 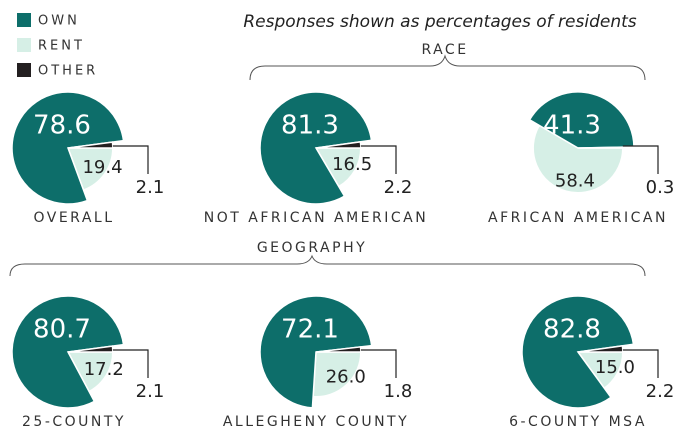 I want to click on rent-label: 58.4, so click(x=575, y=181).